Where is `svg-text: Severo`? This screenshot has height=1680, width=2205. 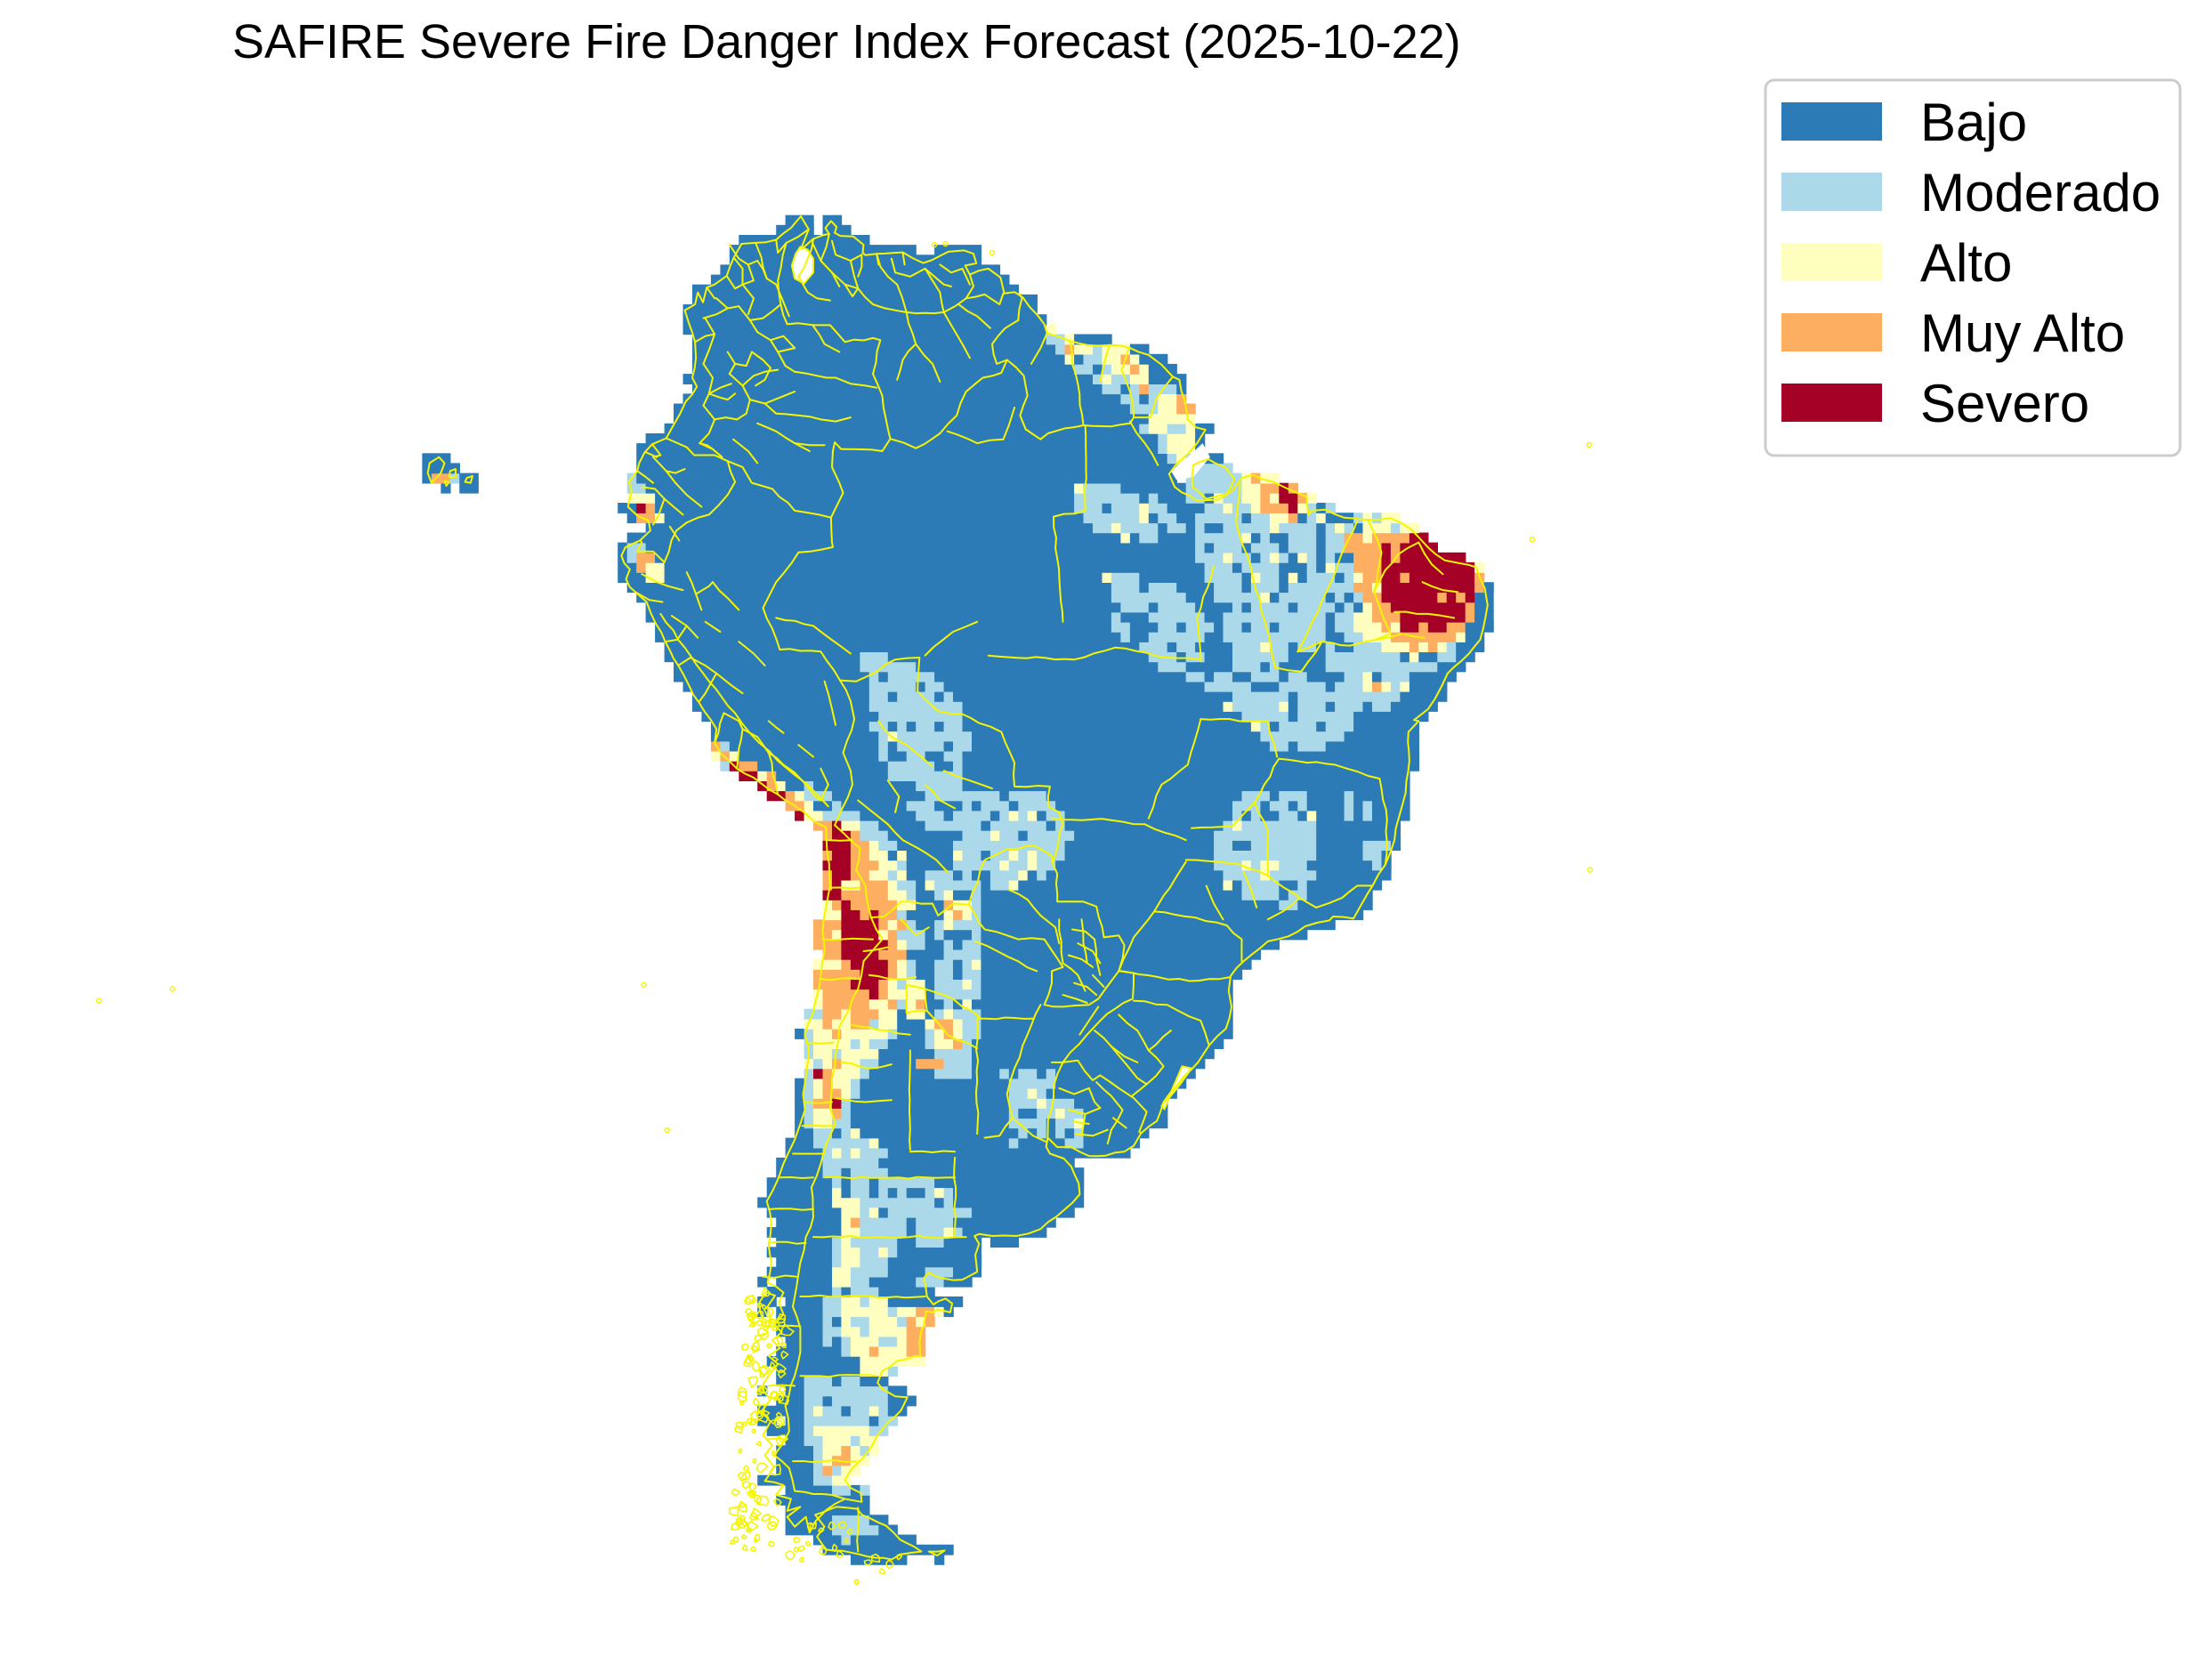 svg-text: Severo is located at coordinates (2004, 403).